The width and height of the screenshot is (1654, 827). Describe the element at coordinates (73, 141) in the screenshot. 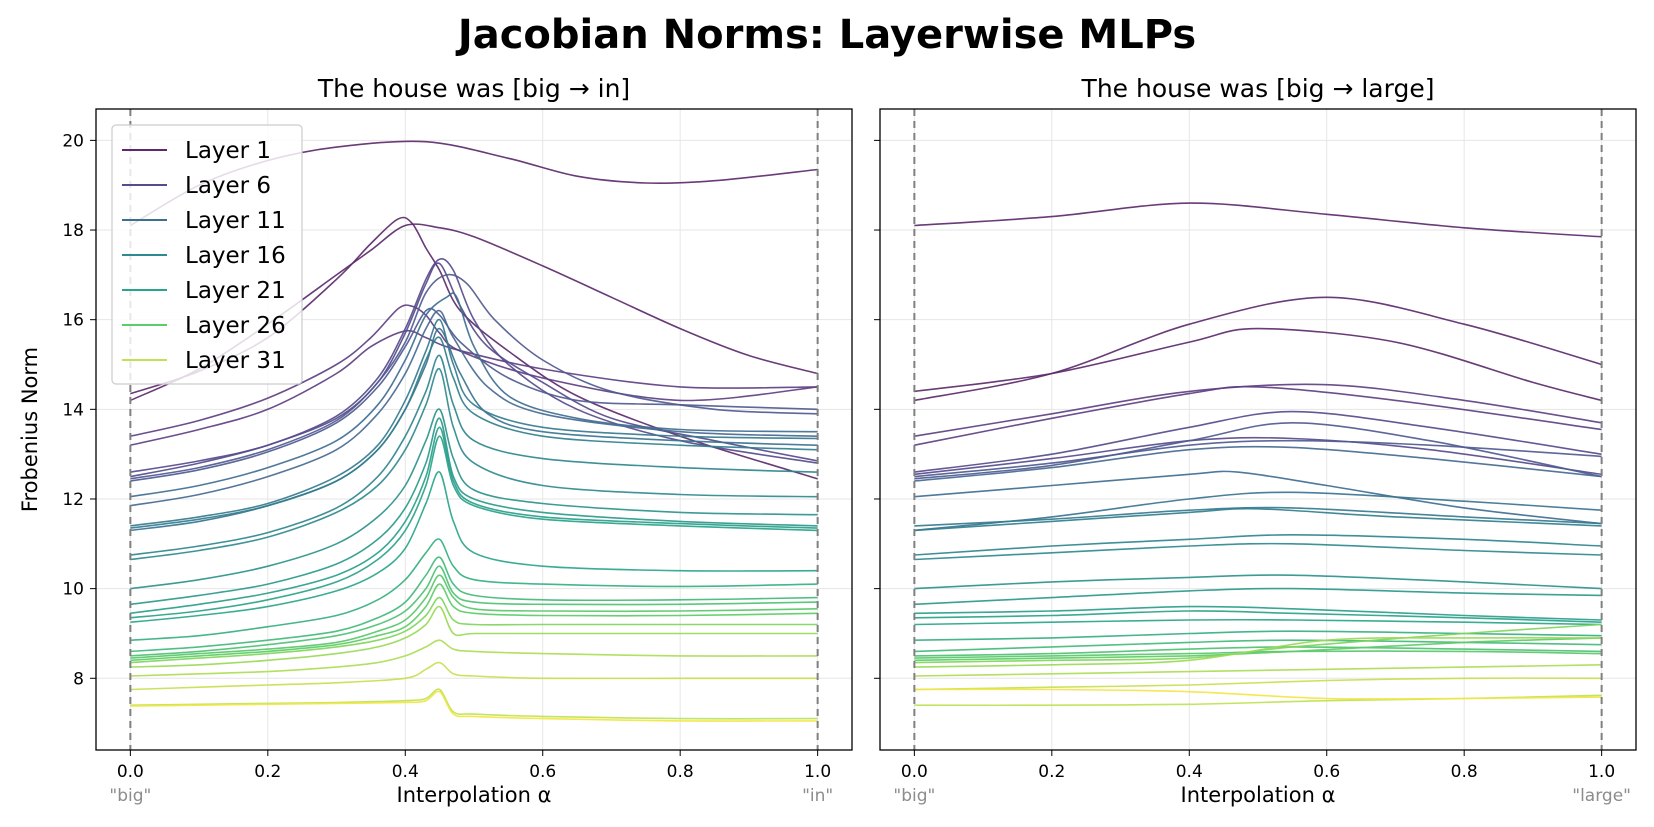

I see `y-tick-label: 20` at that location.